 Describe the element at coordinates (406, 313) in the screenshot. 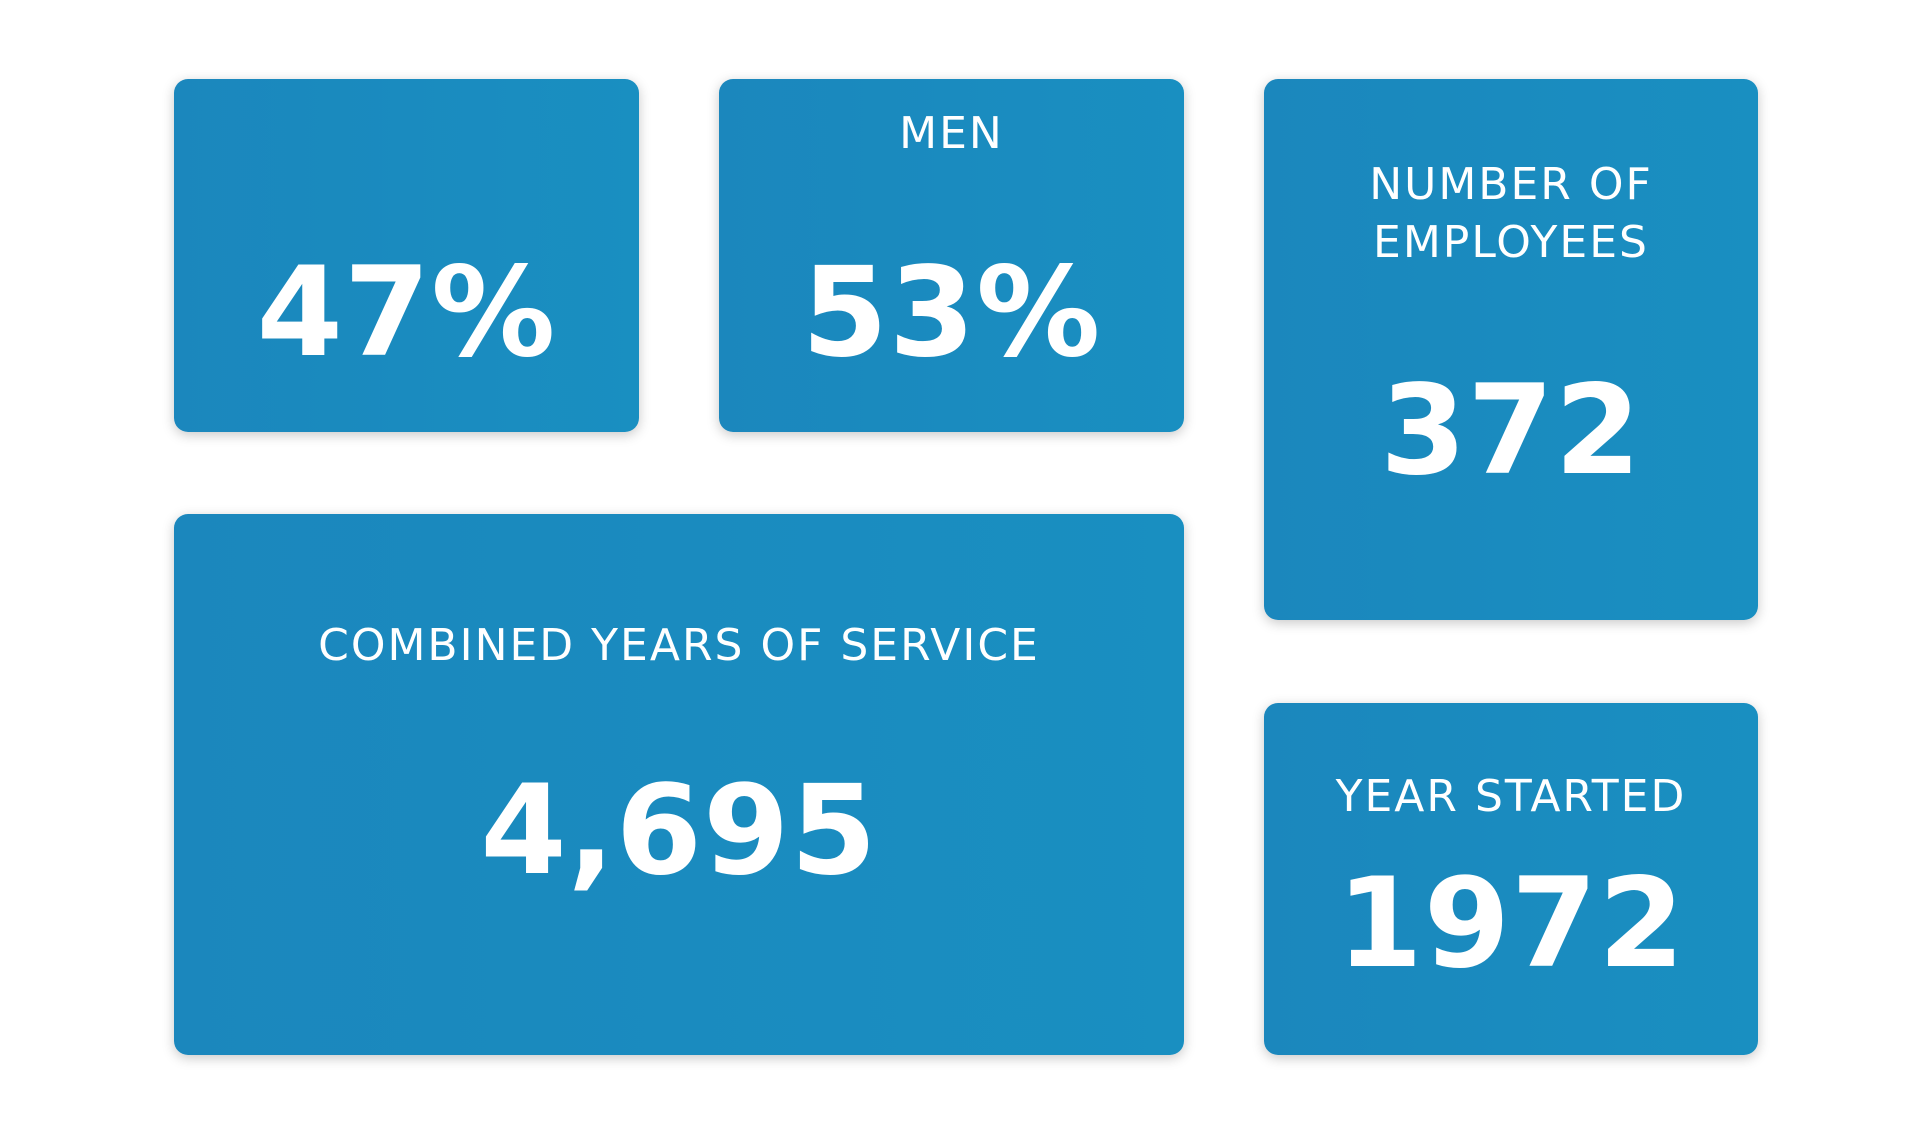

I see `women-value: 47%` at that location.